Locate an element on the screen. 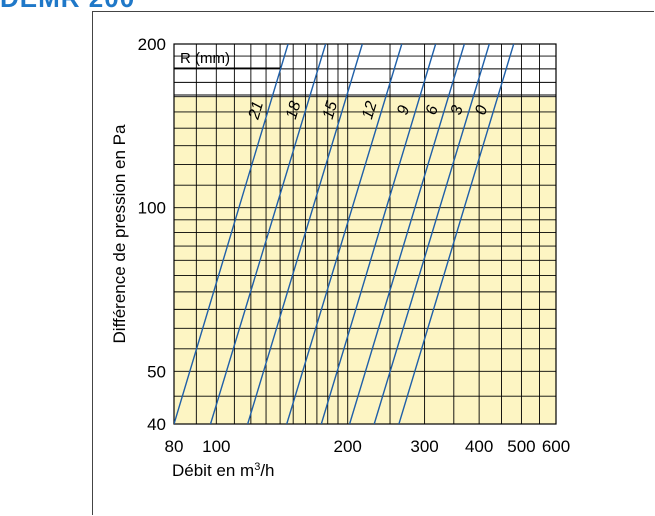  x-tick-label: 300 is located at coordinates (424, 446).